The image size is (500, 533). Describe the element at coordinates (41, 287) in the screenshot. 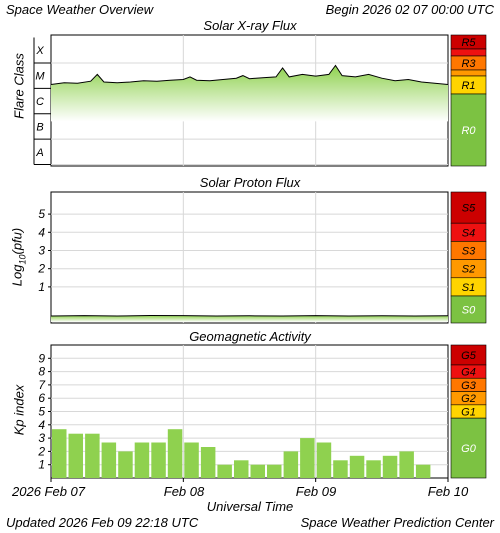

I see `proton-ytick-label-1: 1` at that location.